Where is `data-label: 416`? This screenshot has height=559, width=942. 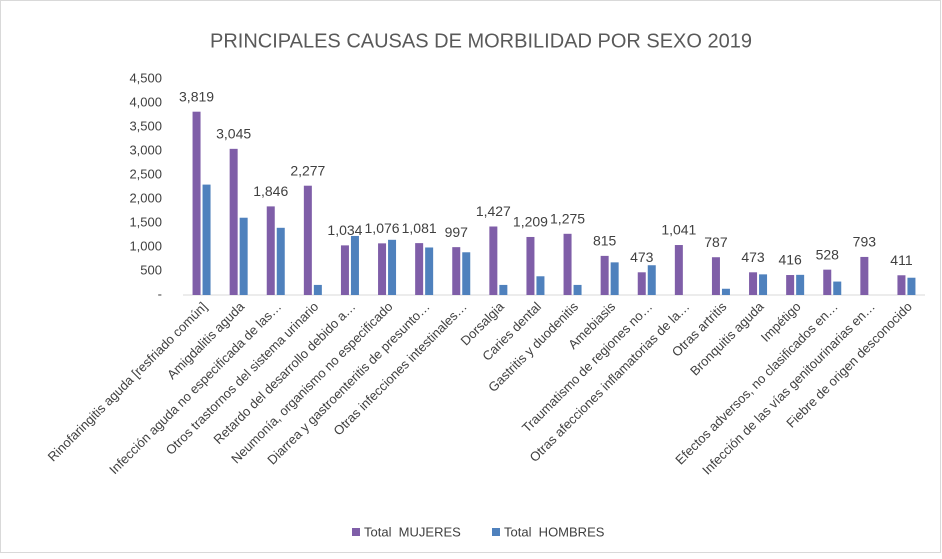
data-label: 416 is located at coordinates (790, 260).